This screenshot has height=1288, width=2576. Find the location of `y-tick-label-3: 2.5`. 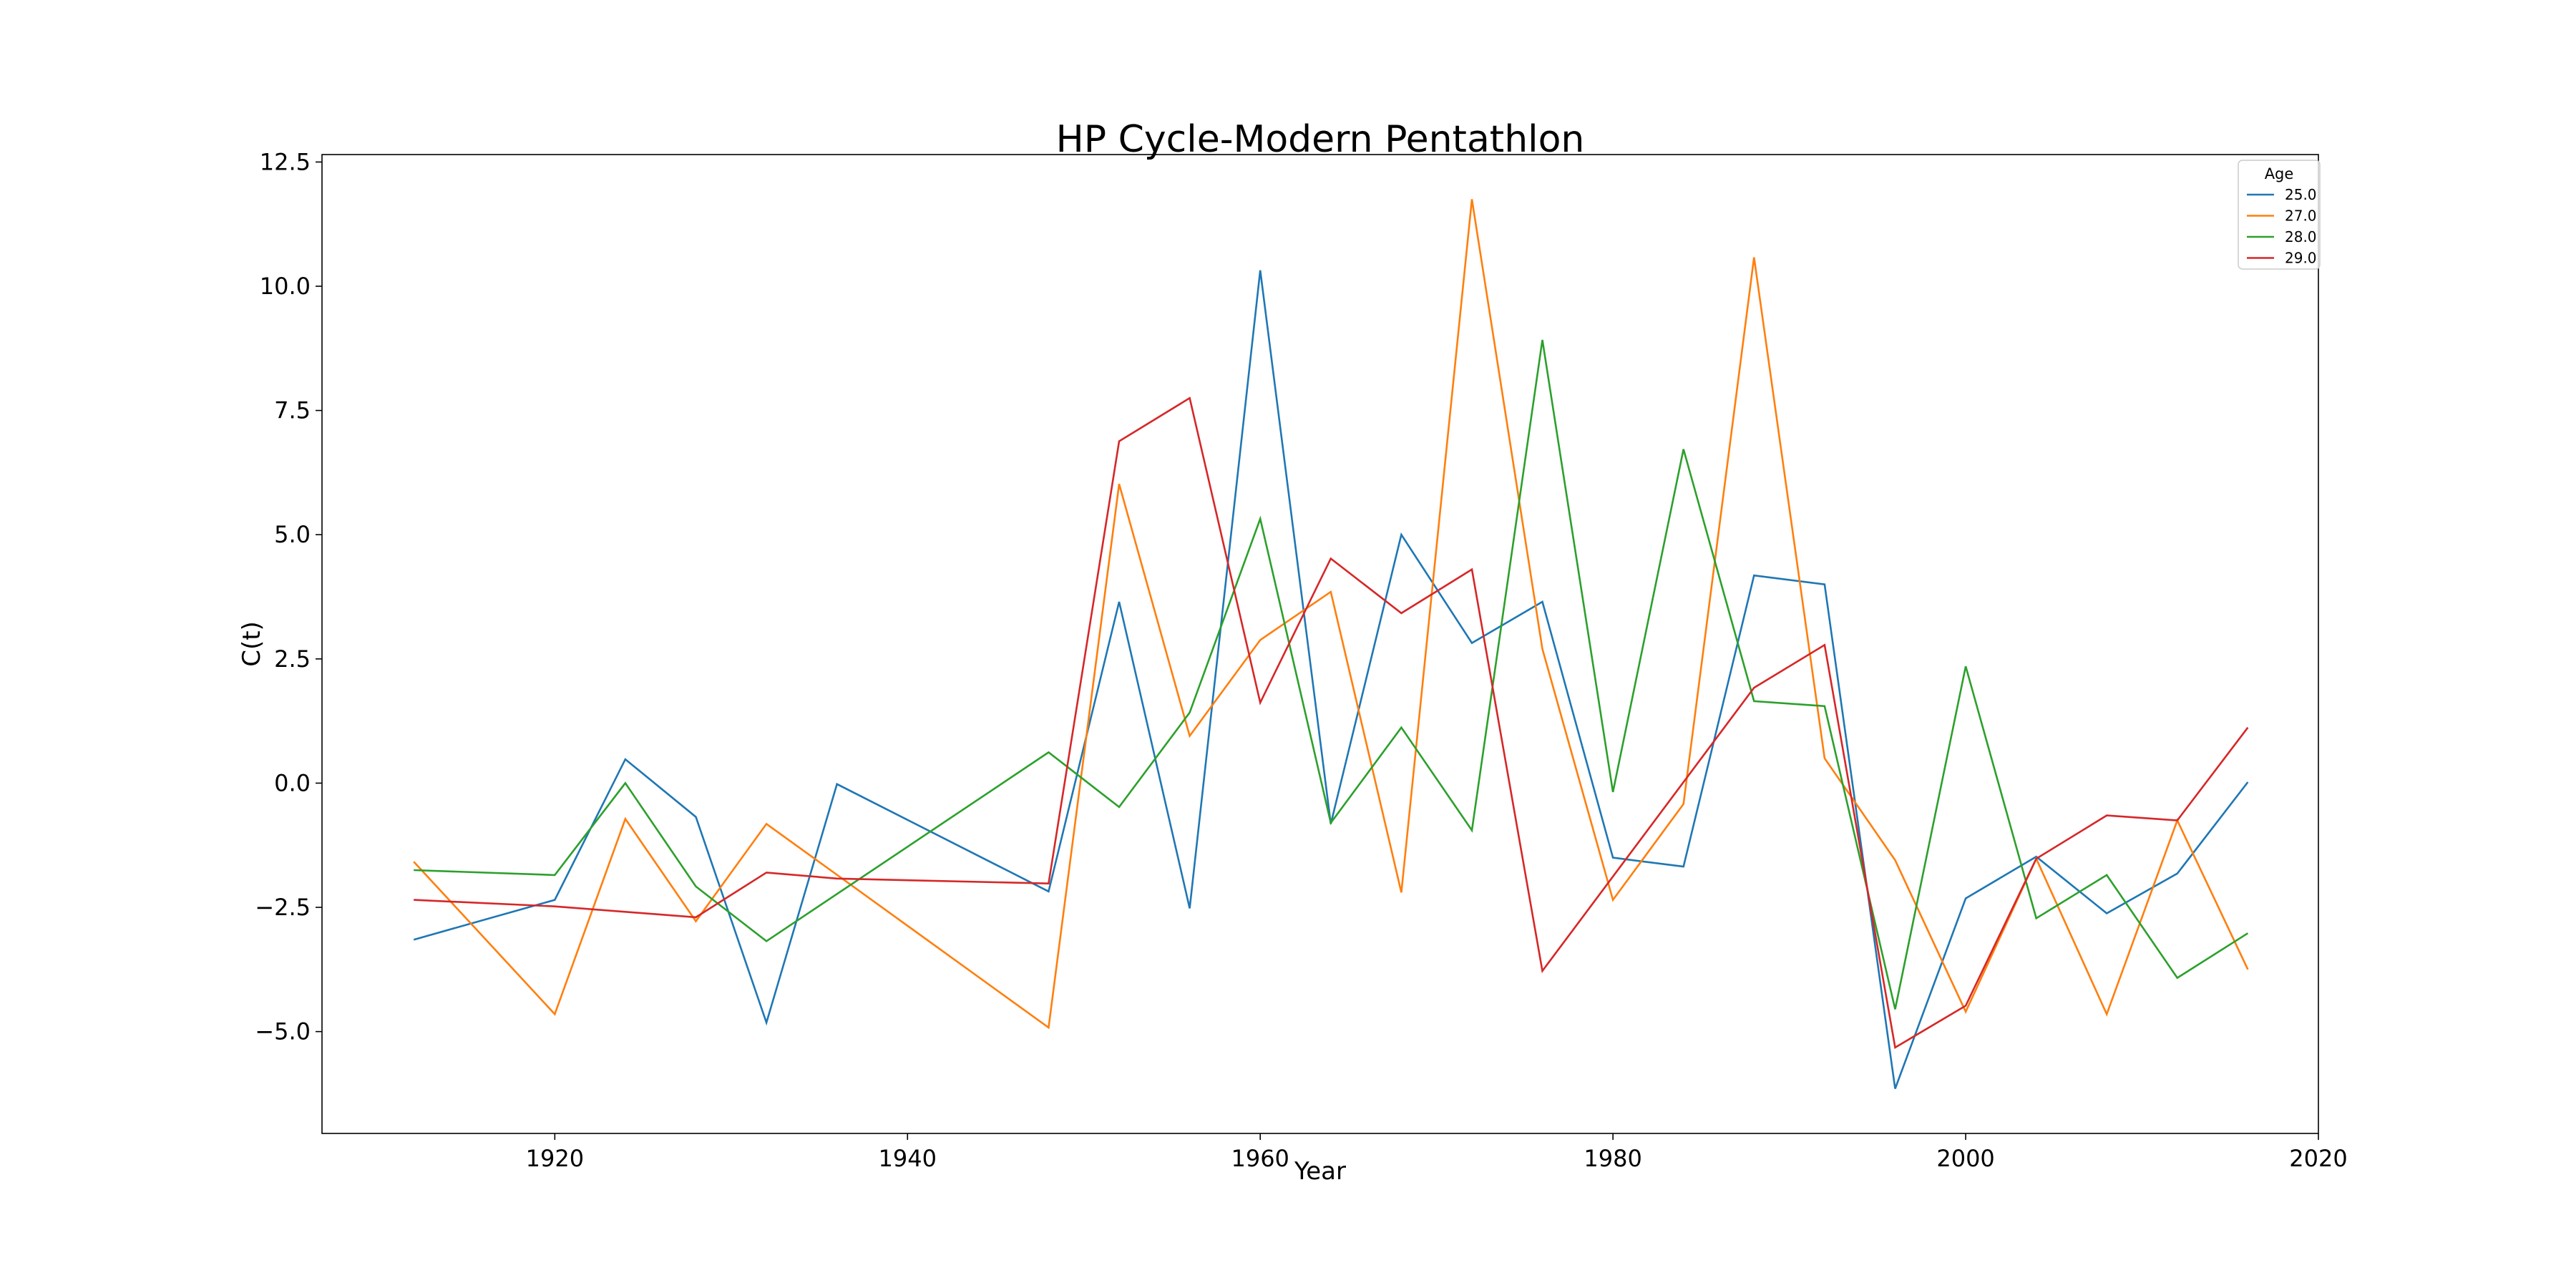

y-tick-label-3: 2.5 is located at coordinates (292, 659).